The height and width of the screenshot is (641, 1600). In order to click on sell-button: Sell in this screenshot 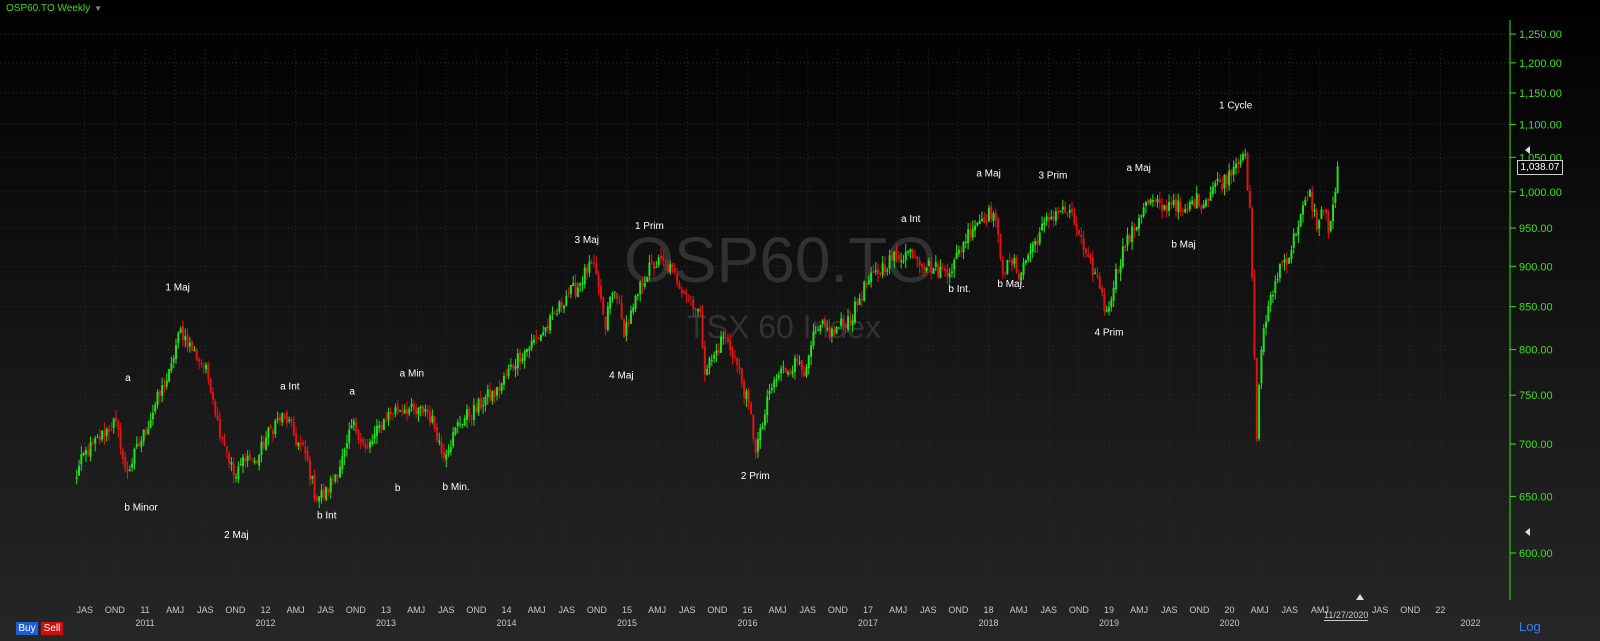, I will do `click(52, 628)`.